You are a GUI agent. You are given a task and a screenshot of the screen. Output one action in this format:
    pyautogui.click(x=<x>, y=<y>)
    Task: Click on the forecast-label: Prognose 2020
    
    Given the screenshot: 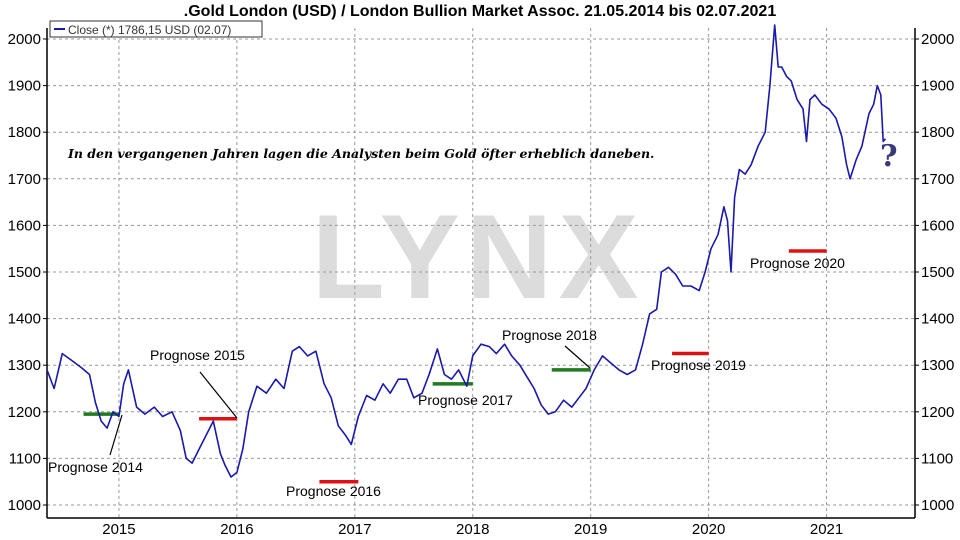 What is the action you would take?
    pyautogui.click(x=797, y=263)
    